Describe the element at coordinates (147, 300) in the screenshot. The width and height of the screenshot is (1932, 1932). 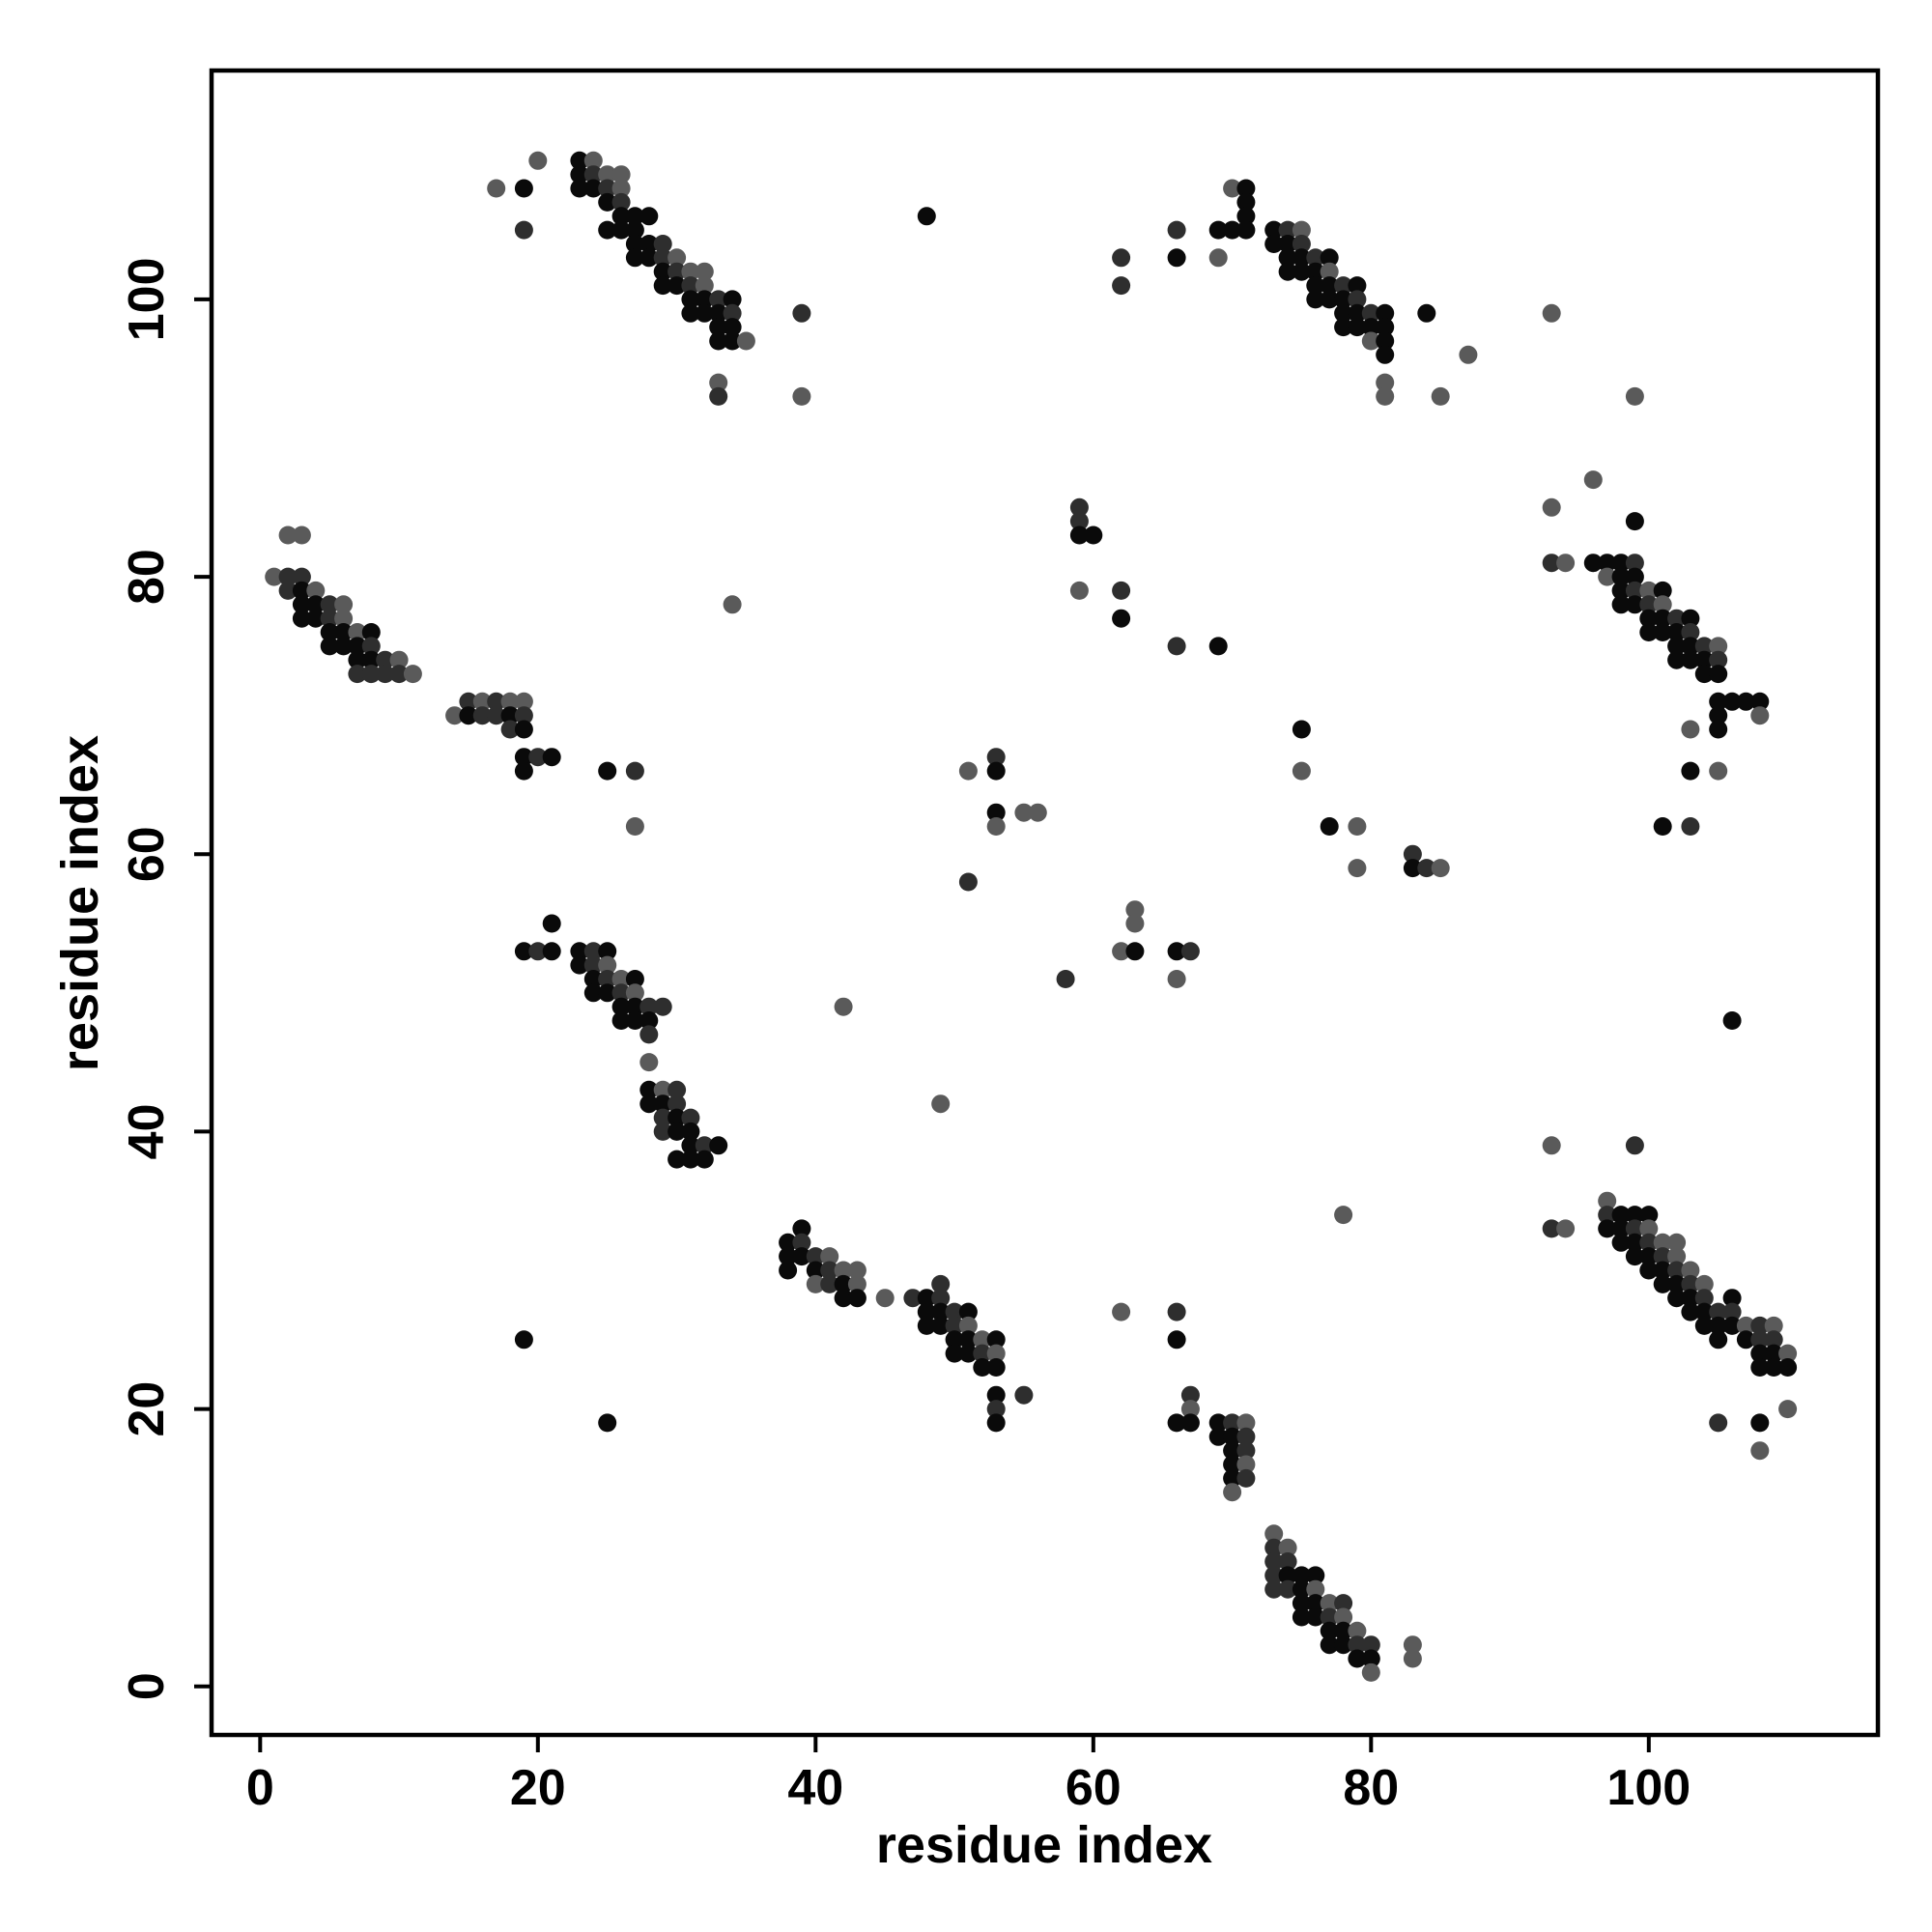
I see `y-tick-label: 100` at that location.